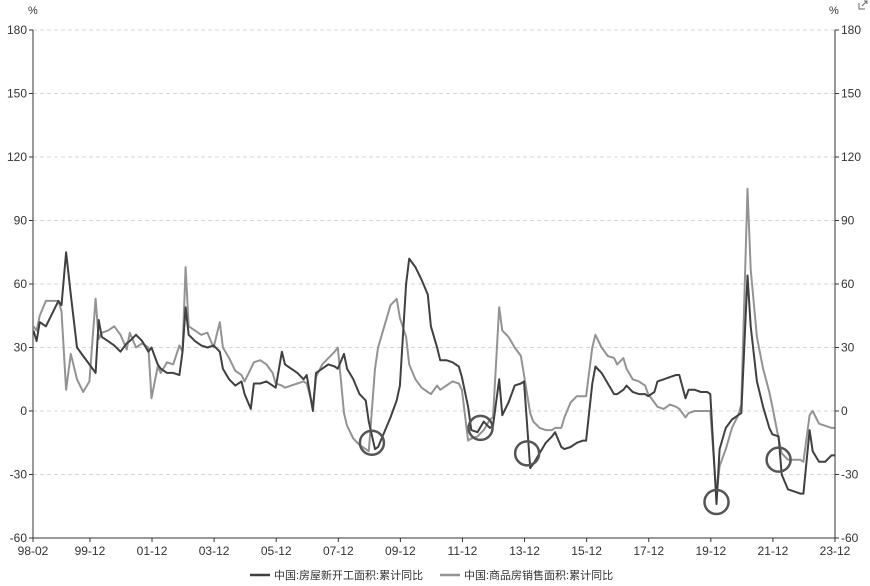 Image resolution: width=870 pixels, height=586 pixels. Describe the element at coordinates (431, 575) in the screenshot. I see `legend: 中国:房屋新开工面积:累计同比 中国:商品房销售面积:累计同比` at that location.